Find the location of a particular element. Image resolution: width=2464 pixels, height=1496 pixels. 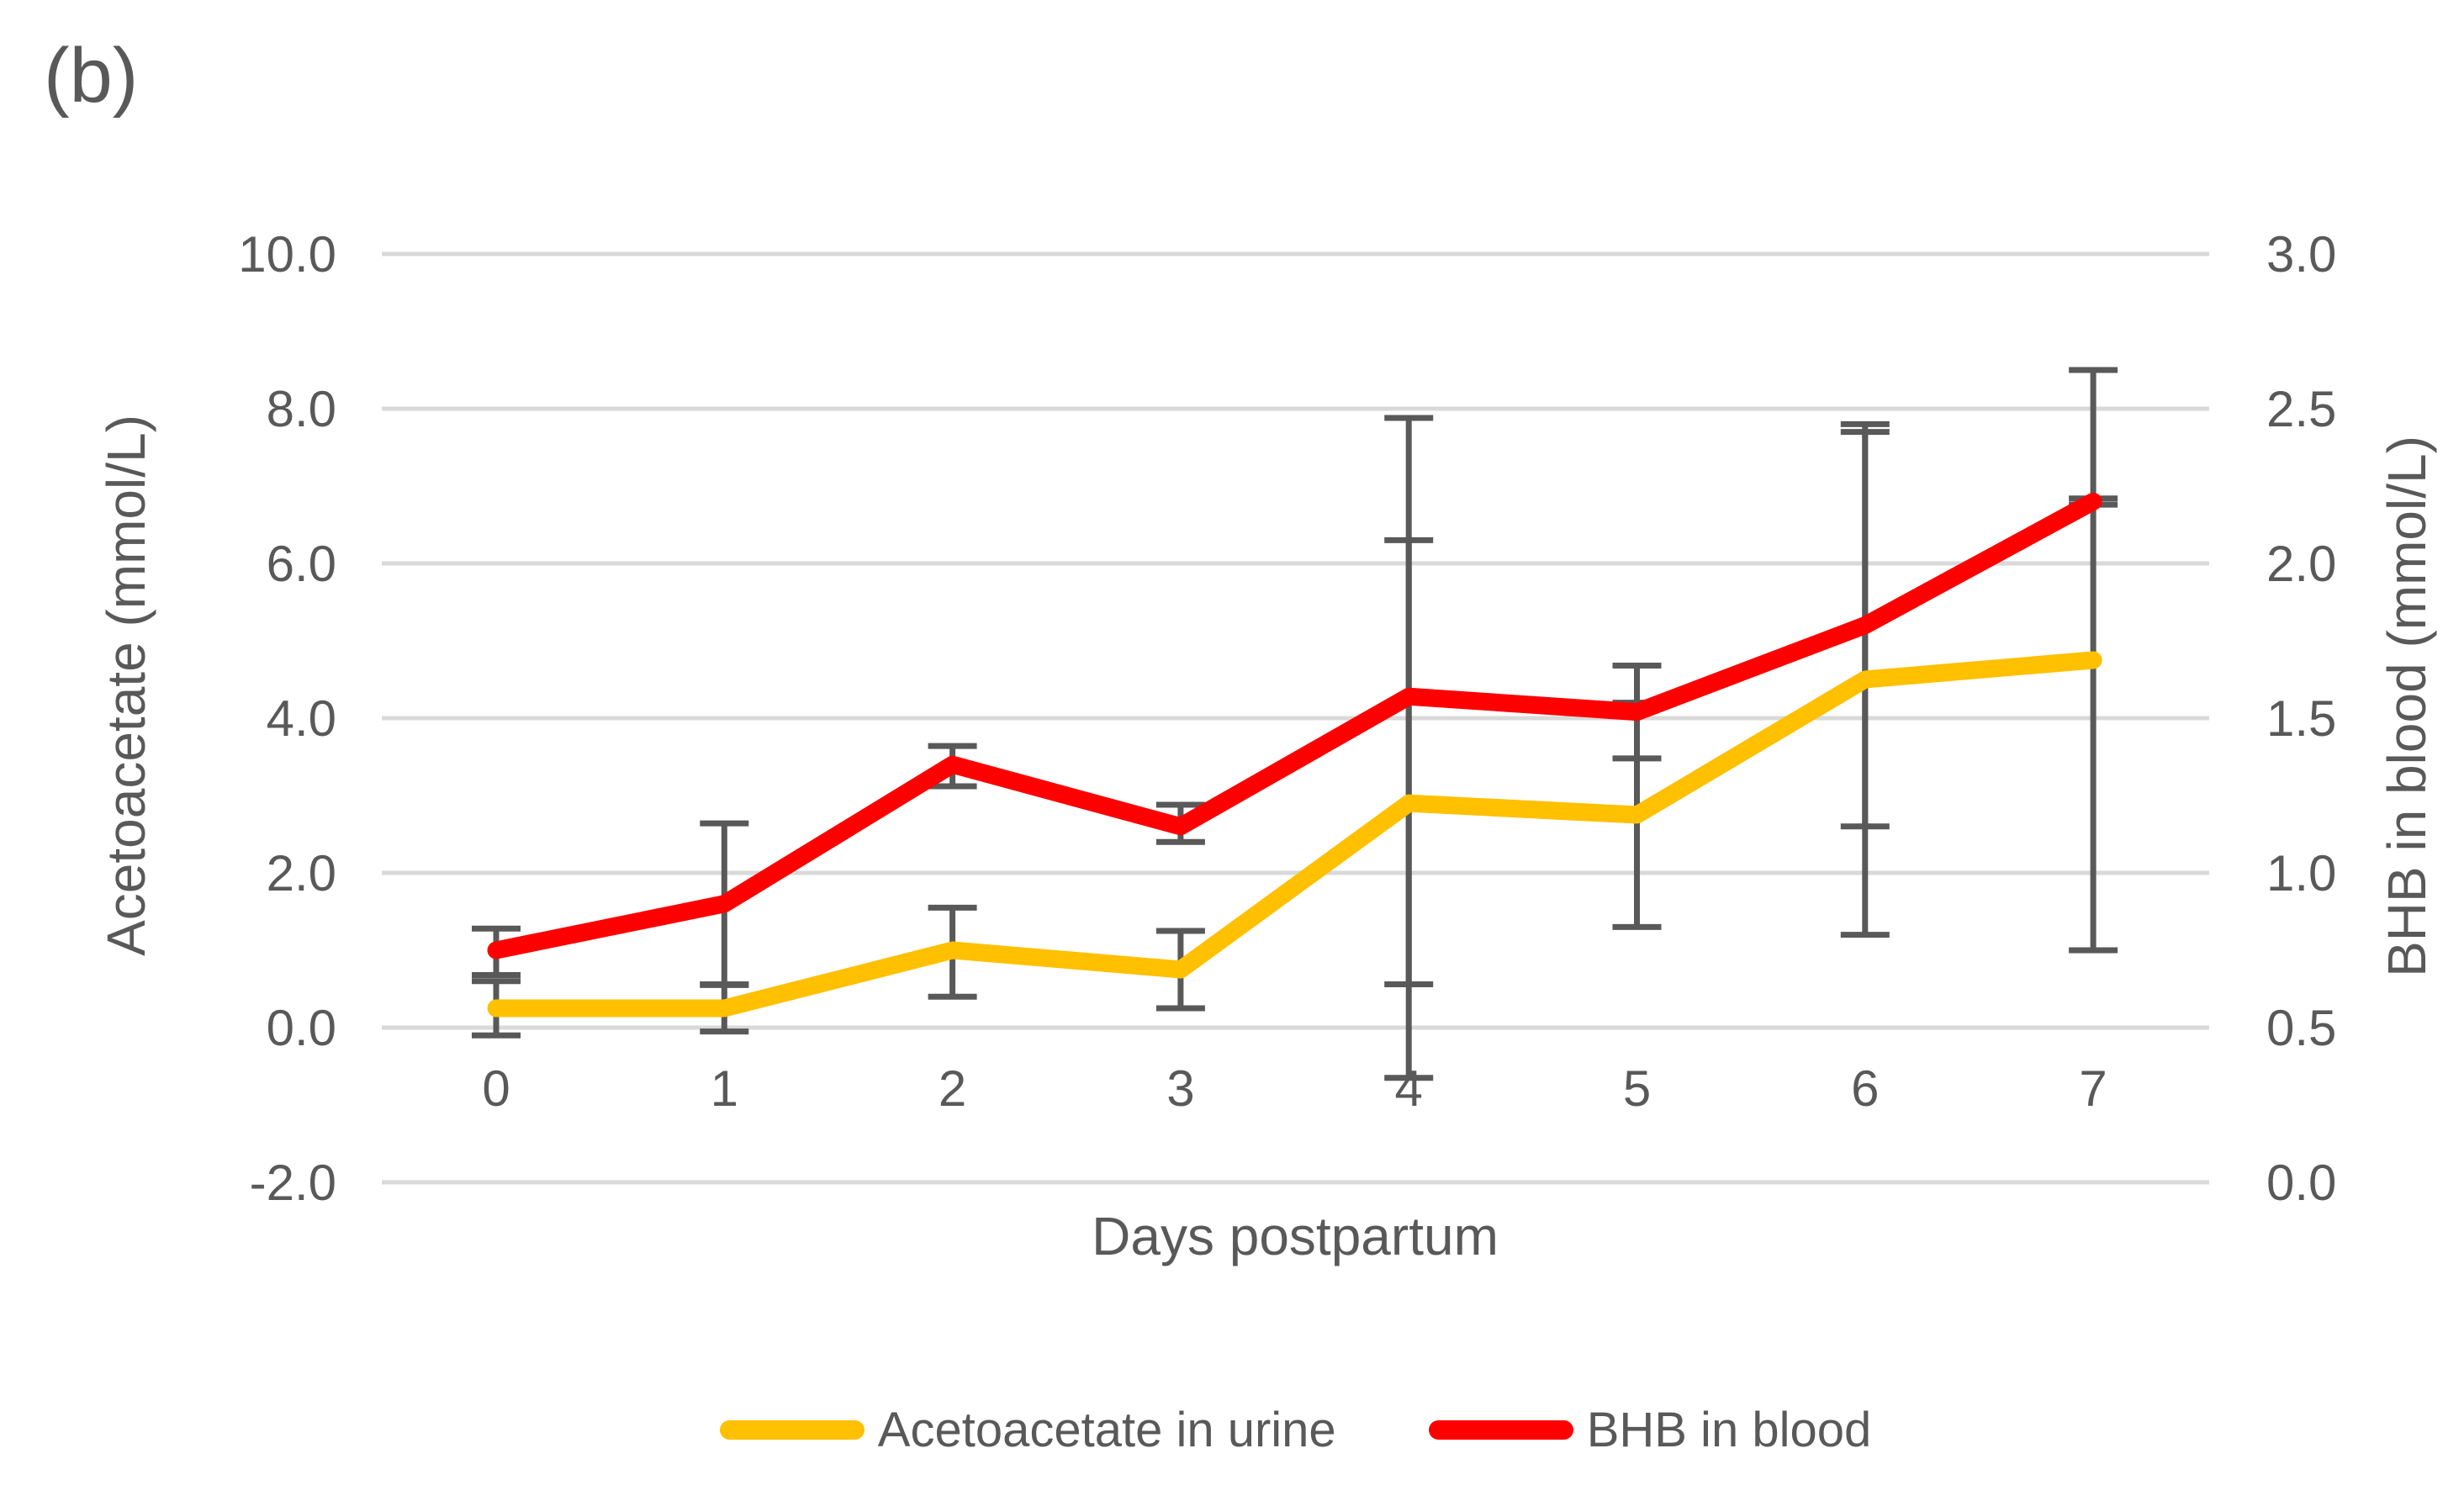

right-axis-tick-label: 3.0 is located at coordinates (2301, 254).